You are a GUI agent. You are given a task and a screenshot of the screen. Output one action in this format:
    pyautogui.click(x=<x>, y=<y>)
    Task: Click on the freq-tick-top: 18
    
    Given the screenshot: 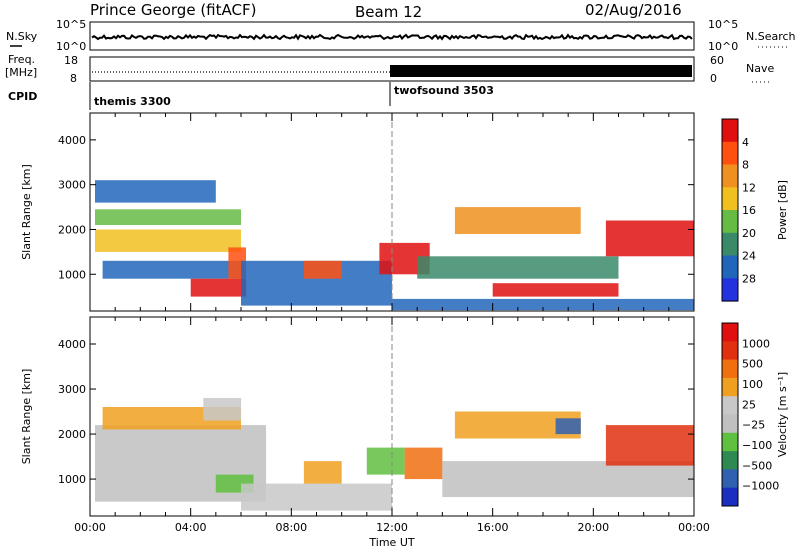 What is the action you would take?
    pyautogui.click(x=71, y=60)
    